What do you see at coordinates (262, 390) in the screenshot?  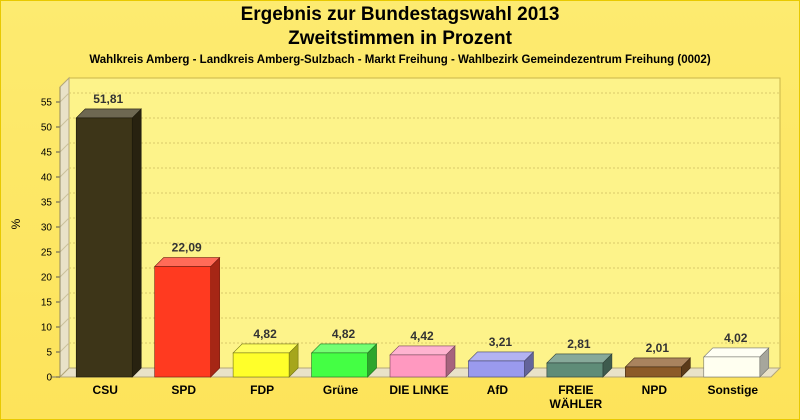 I see `x-tick-label: FDP` at bounding box center [262, 390].